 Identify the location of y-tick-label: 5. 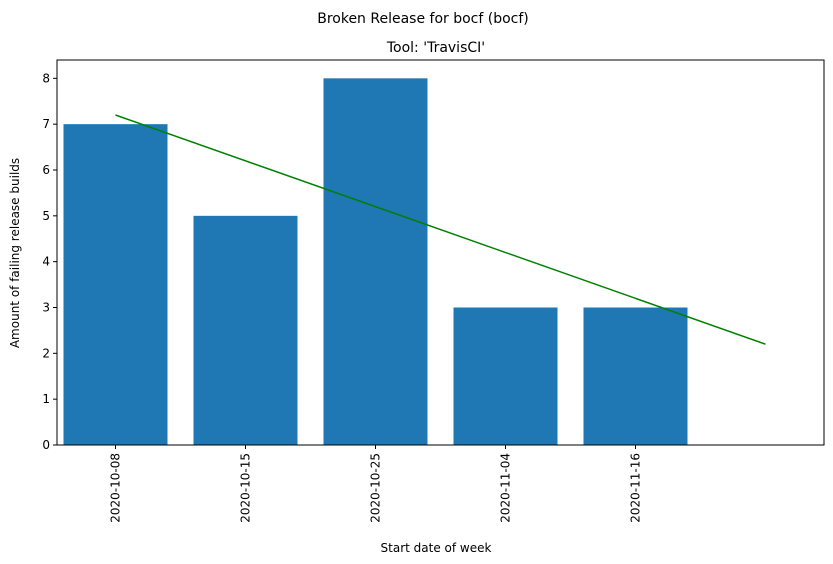
(46, 216).